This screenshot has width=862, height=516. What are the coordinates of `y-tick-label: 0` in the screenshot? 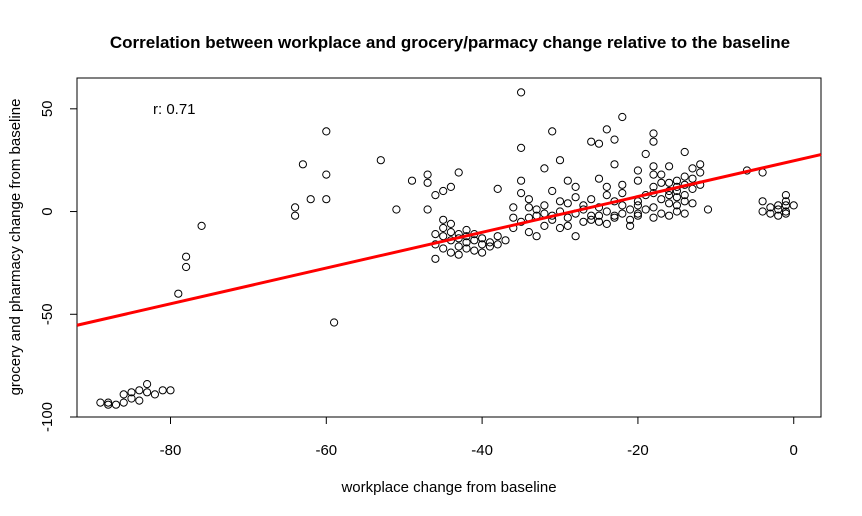 It's located at (47, 211).